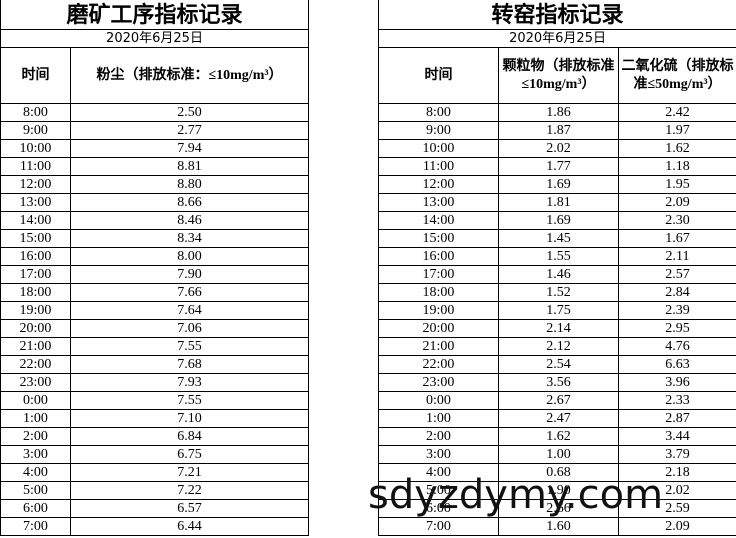  I want to click on value-cell: 2.11, so click(676, 256).